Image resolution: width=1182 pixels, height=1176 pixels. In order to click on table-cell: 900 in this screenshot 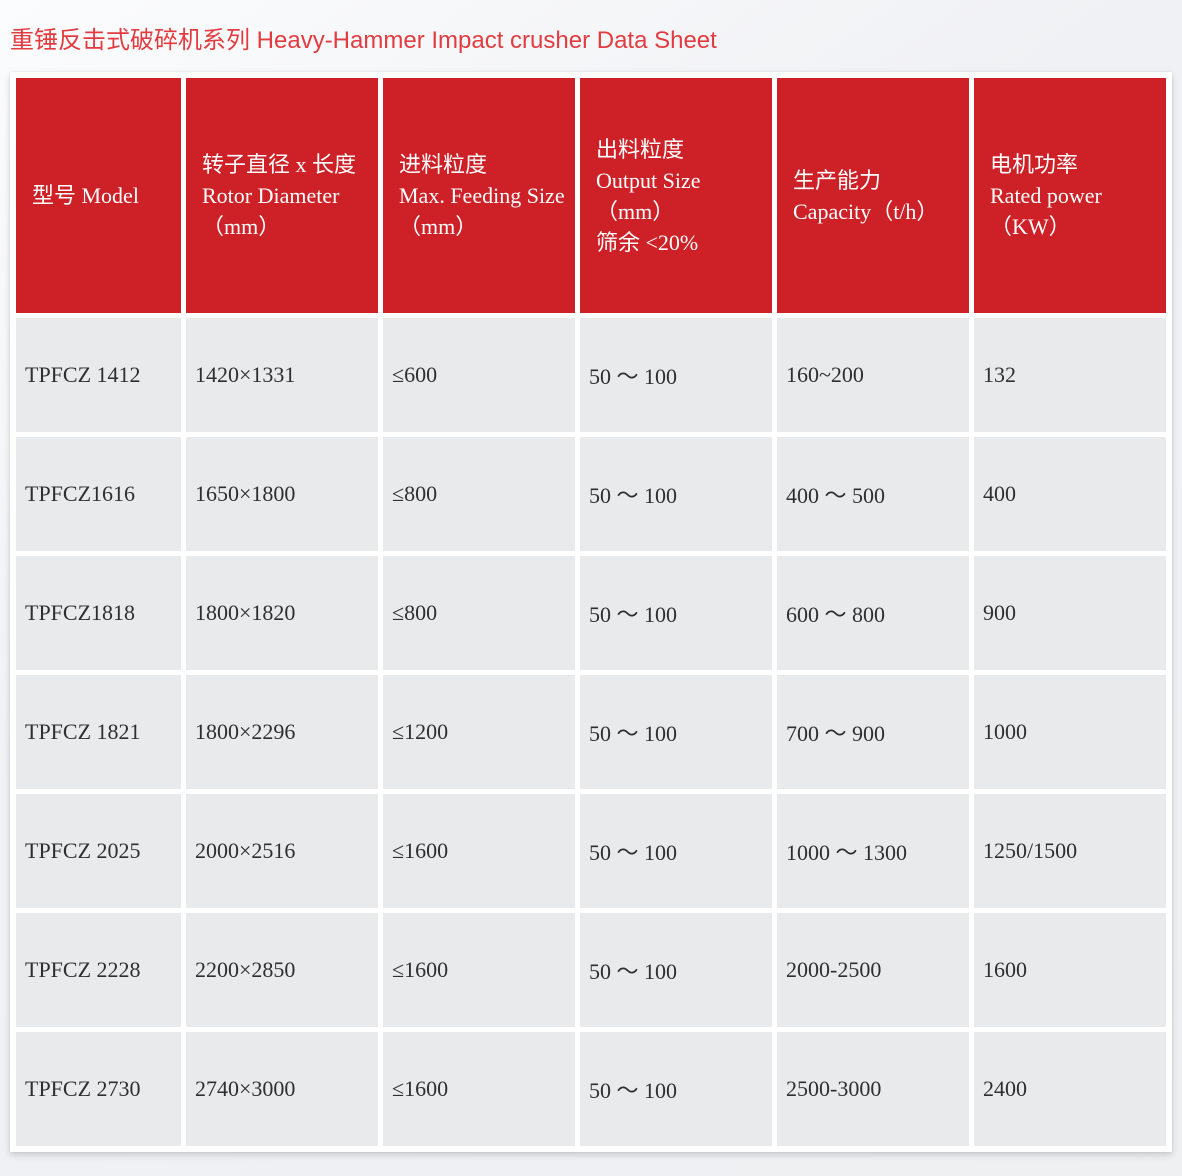, I will do `click(1070, 613)`.